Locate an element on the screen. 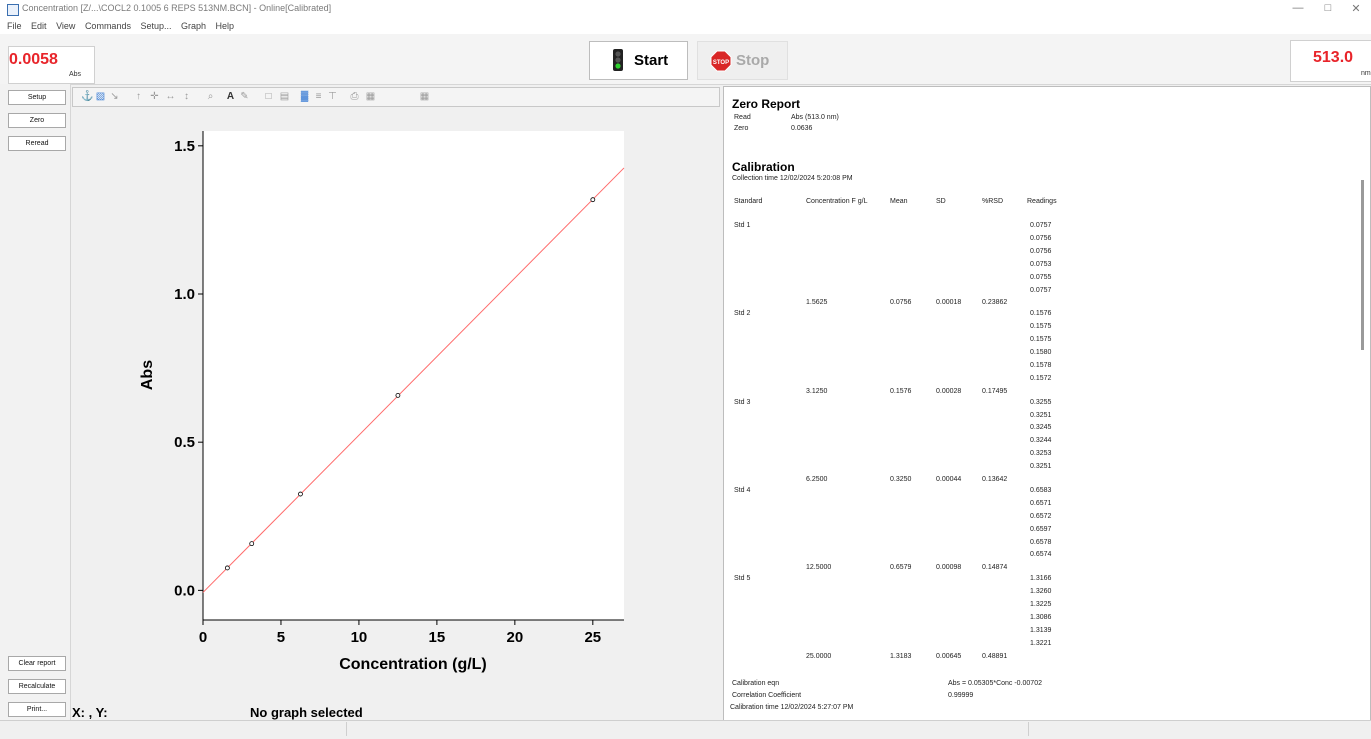  standard-concentration: 25.0000 is located at coordinates (819, 656).